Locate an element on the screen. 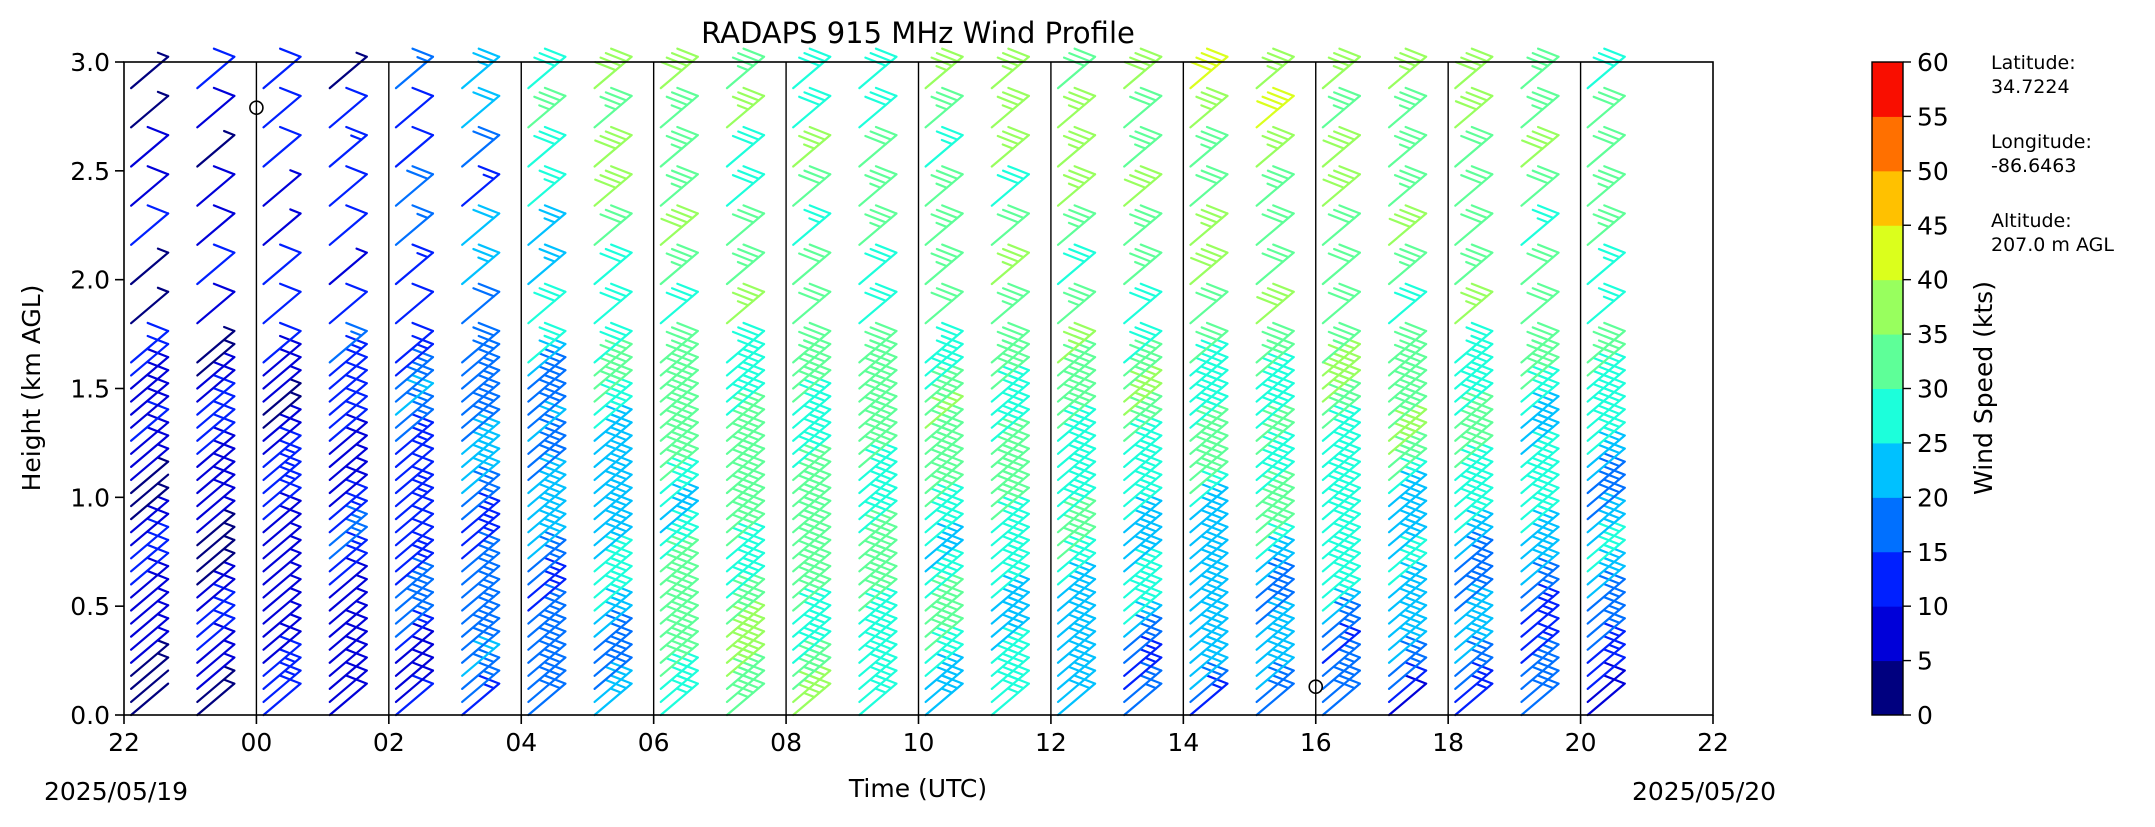 This screenshot has width=2155, height=827. colorbar-tick-label: 35 is located at coordinates (1933, 334).